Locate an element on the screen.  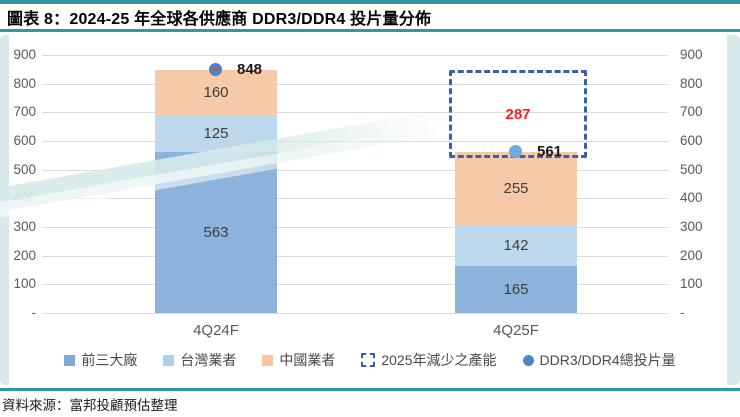
bar-segment: 142 is located at coordinates (516, 245).